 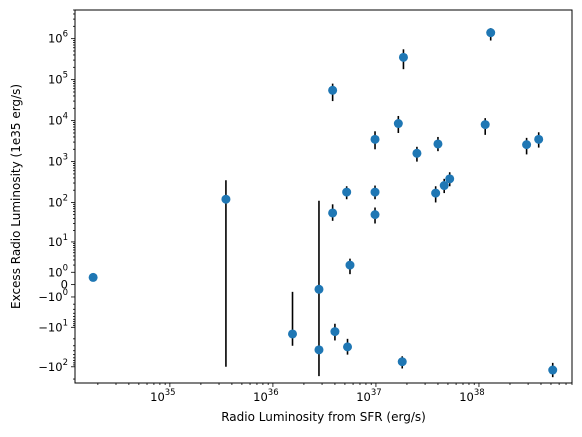 What do you see at coordinates (58, 271) in the screenshot?
I see `y-tick-label: 10⁰` at bounding box center [58, 271].